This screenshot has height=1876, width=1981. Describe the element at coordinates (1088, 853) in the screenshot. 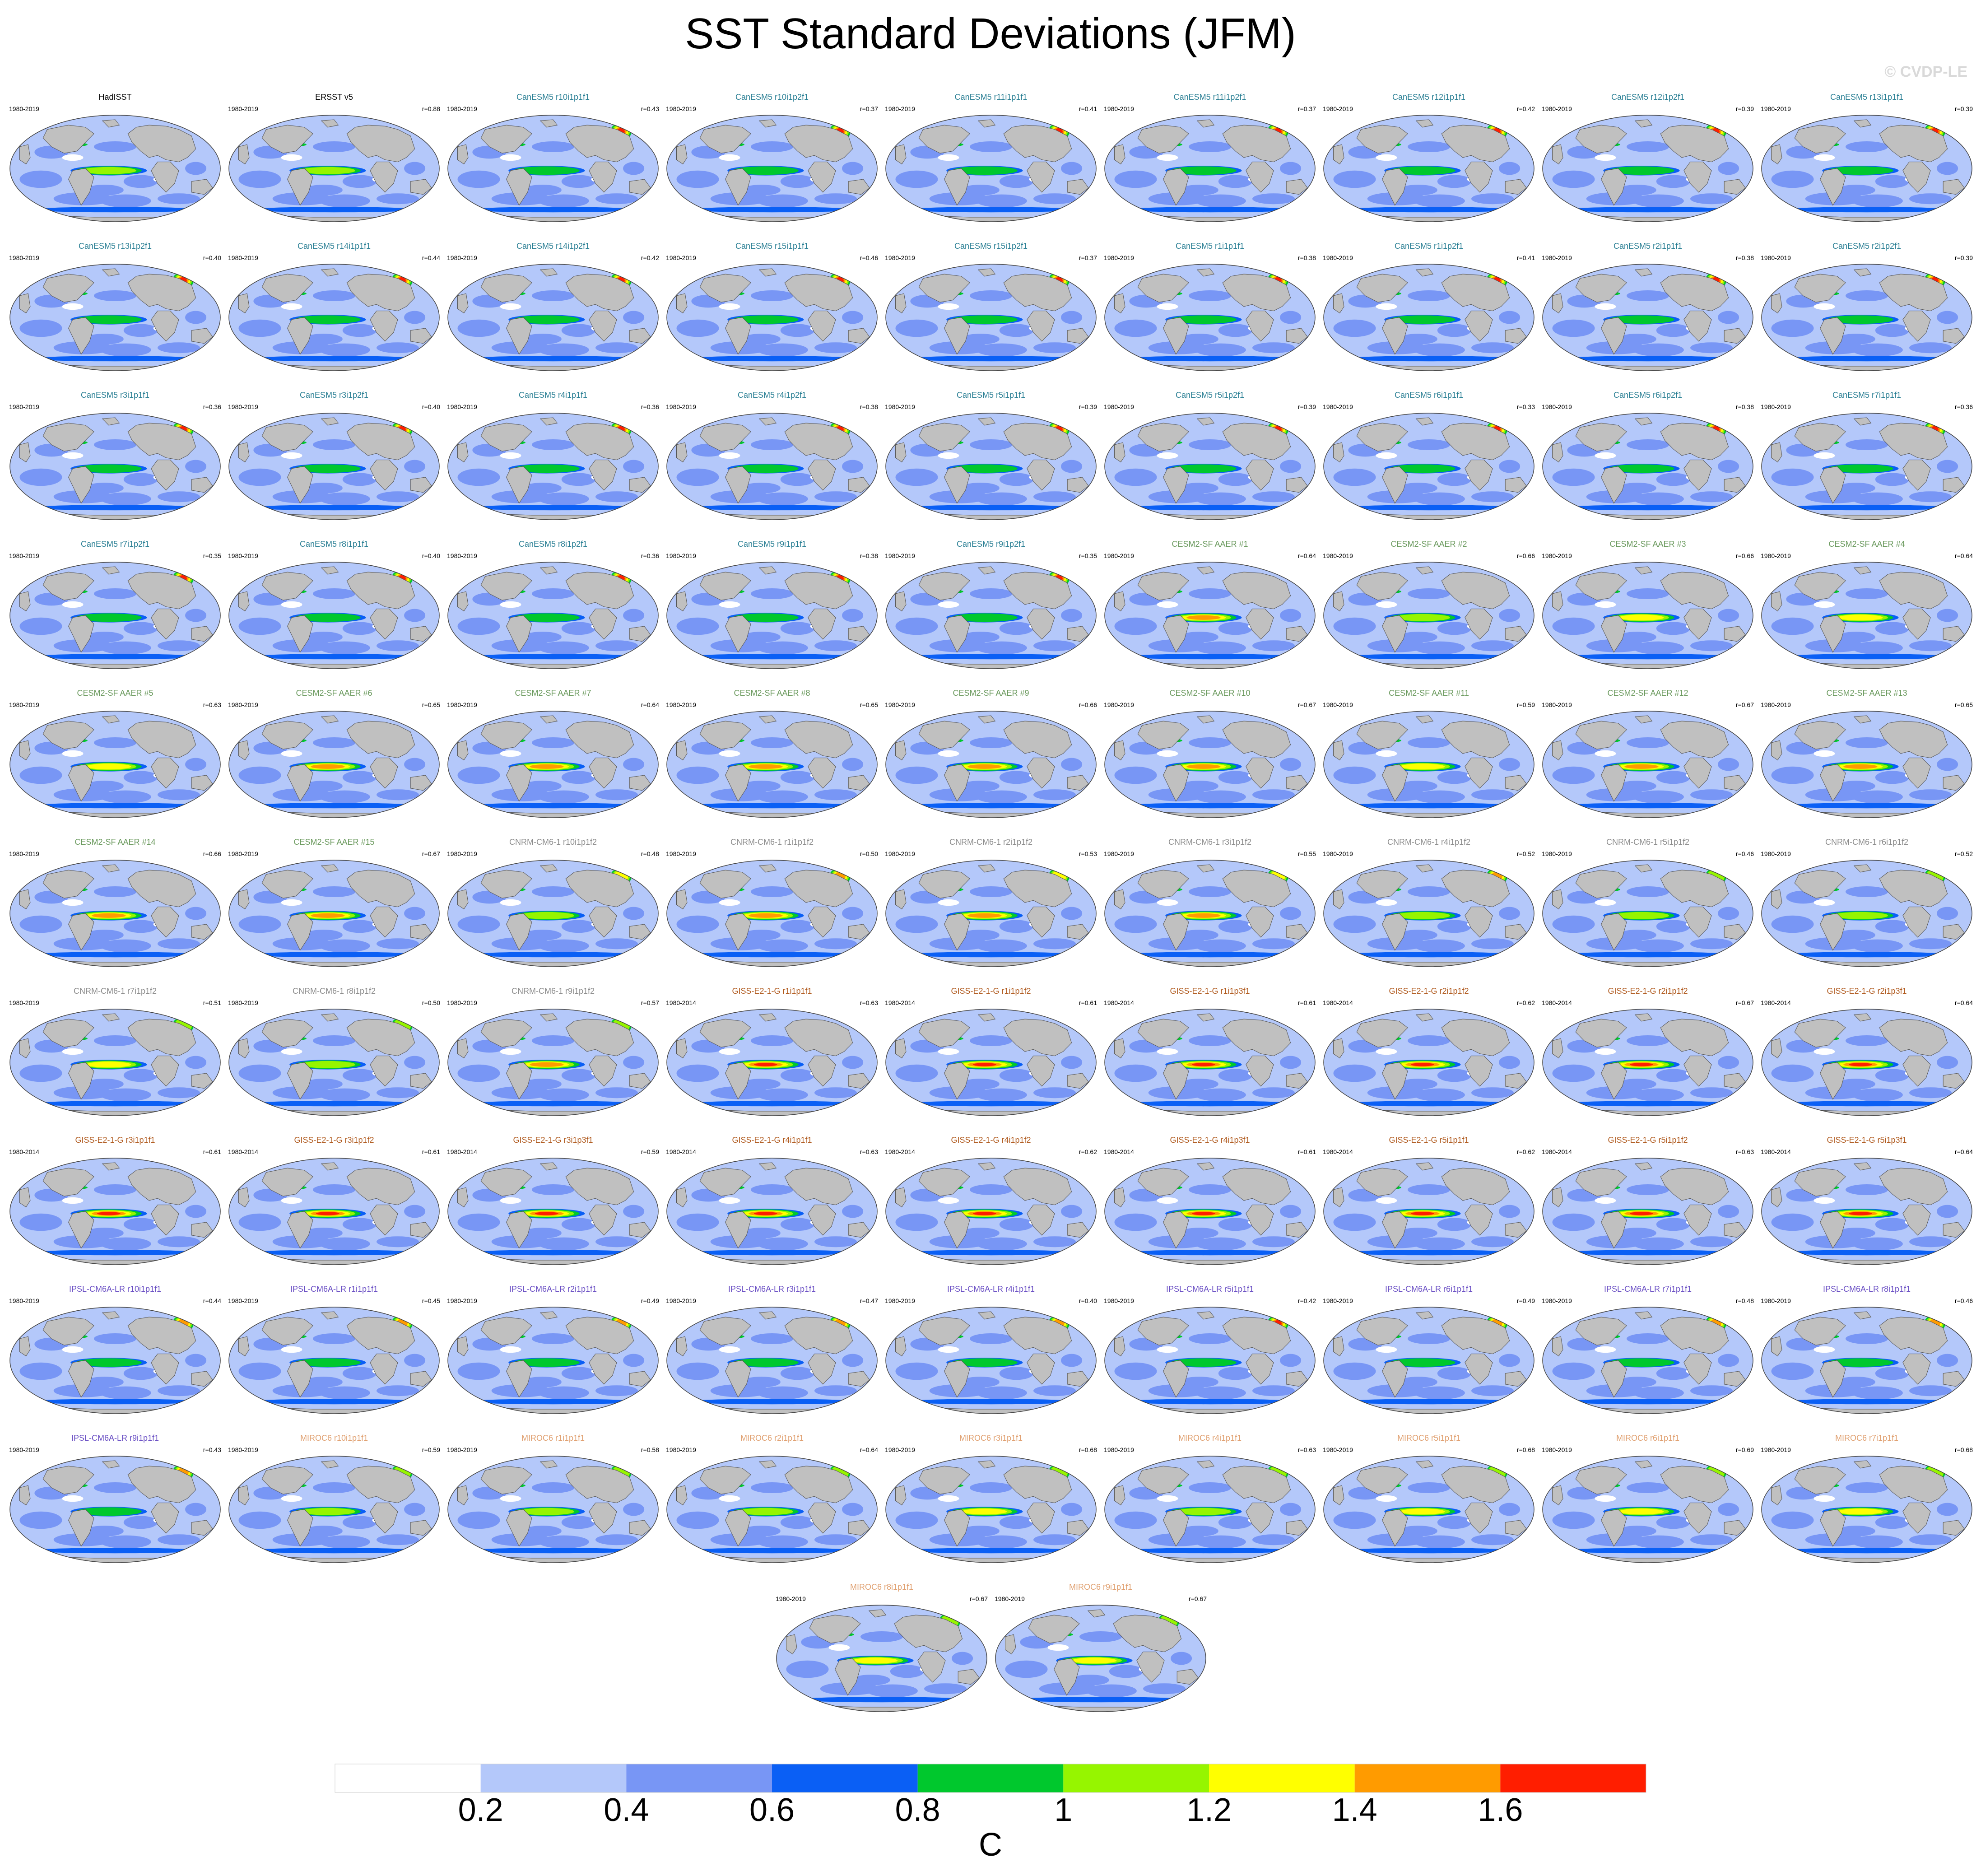

I see `panel-pattern-correlation: r=0.53` at that location.